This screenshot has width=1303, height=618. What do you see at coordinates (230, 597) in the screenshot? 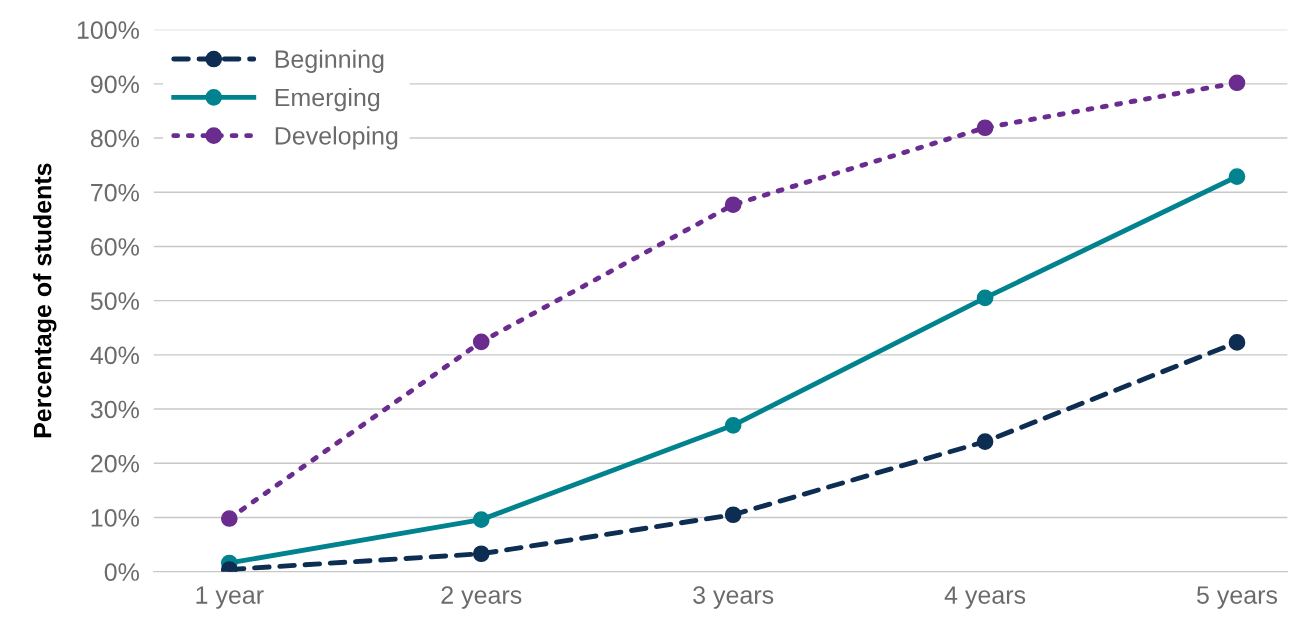
I see `x-tick-label: 1 year` at bounding box center [230, 597].